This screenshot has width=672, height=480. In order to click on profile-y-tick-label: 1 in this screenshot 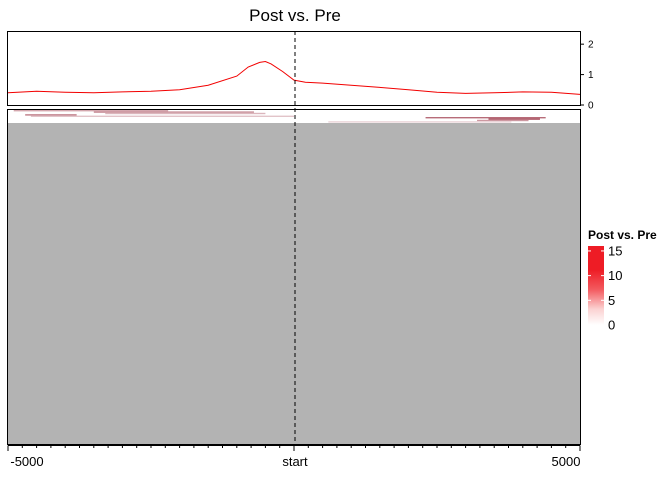, I will do `click(591, 75)`.